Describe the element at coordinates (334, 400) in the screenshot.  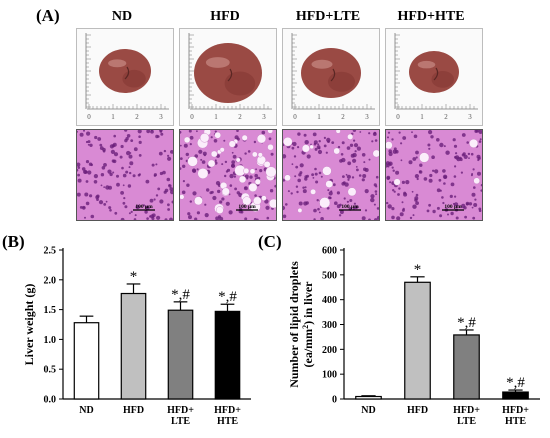
I see `y-tick-label: 0` at that location.